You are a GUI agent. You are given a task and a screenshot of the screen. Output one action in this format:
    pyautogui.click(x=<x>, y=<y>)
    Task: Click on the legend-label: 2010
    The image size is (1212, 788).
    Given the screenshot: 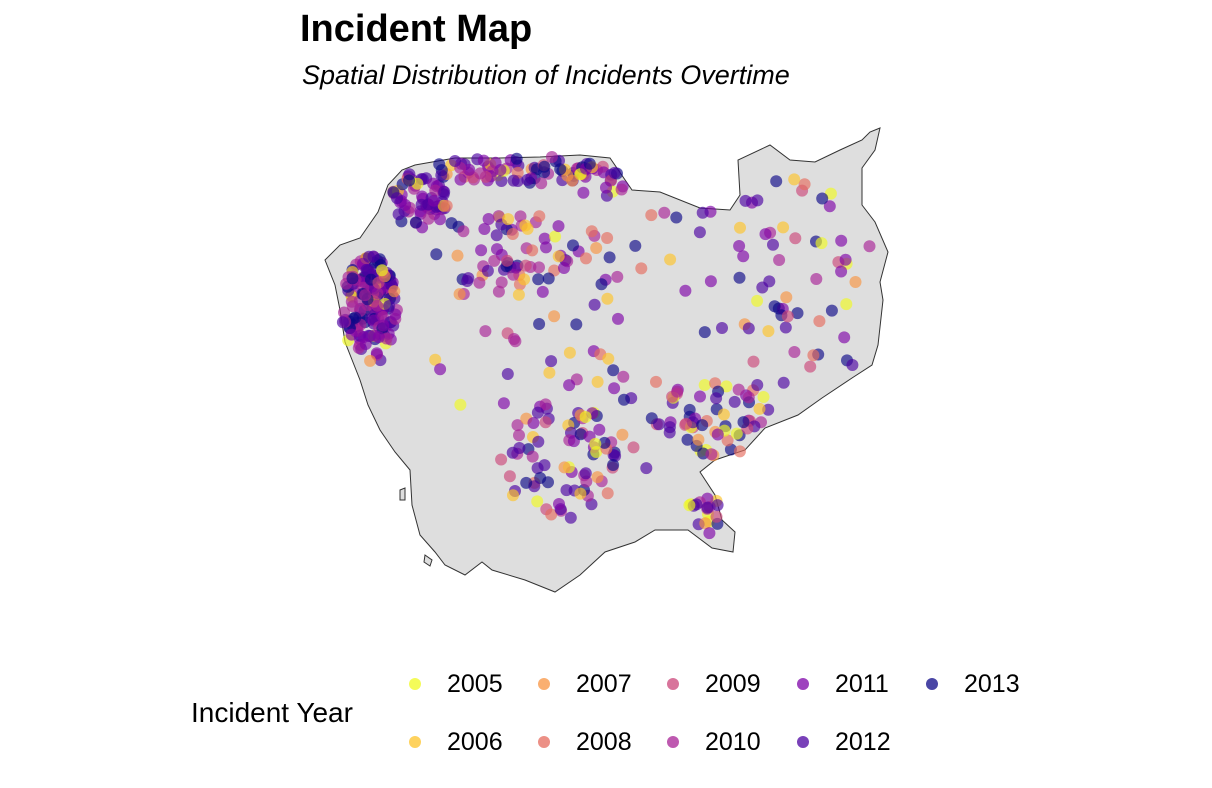 What is the action you would take?
    pyautogui.click(x=733, y=741)
    